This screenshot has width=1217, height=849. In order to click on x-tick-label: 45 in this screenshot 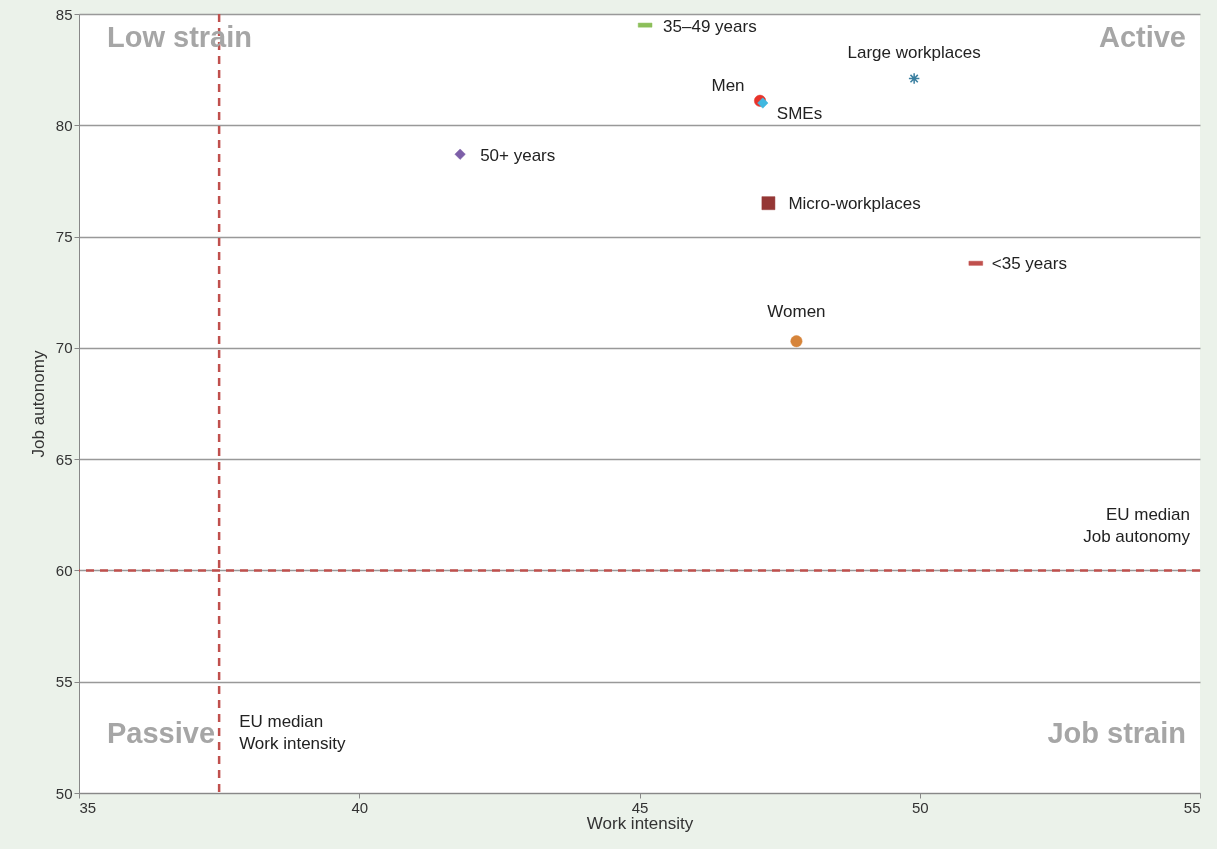, I will do `click(640, 807)`.